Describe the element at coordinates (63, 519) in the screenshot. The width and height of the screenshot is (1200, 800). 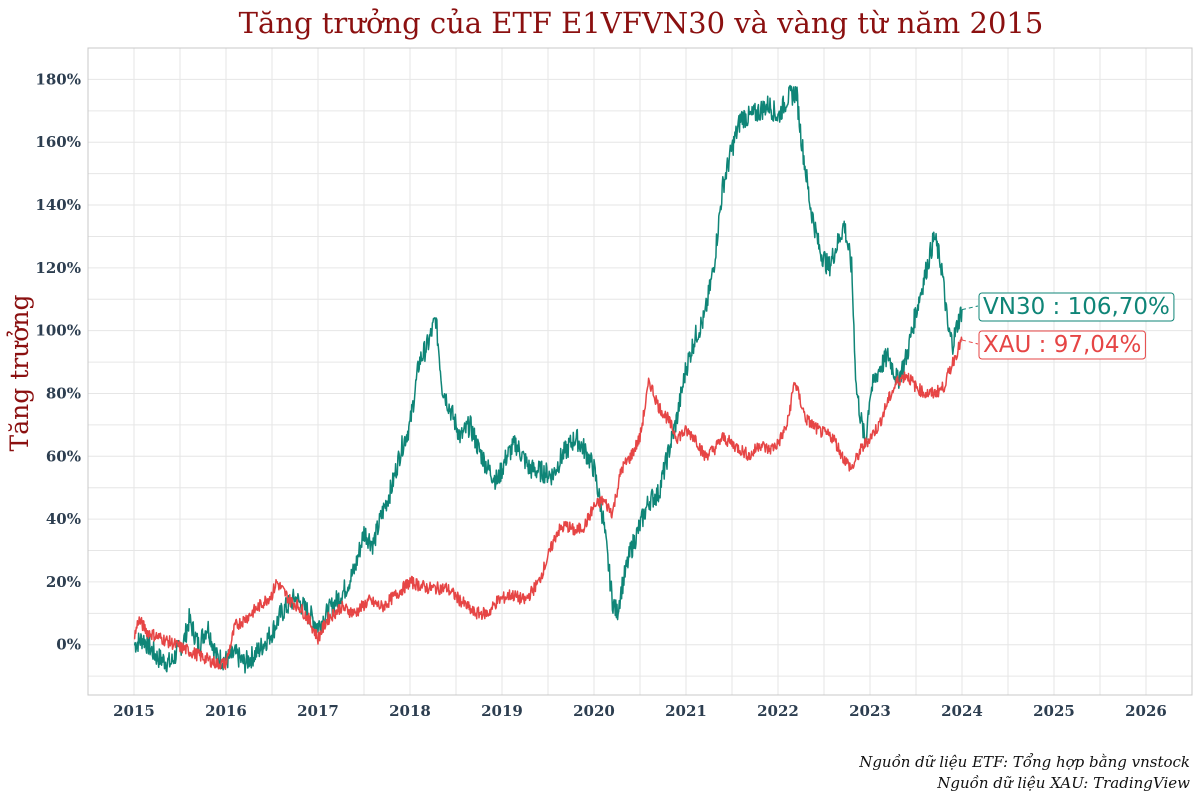
I see `y-tick-label: 40%` at that location.